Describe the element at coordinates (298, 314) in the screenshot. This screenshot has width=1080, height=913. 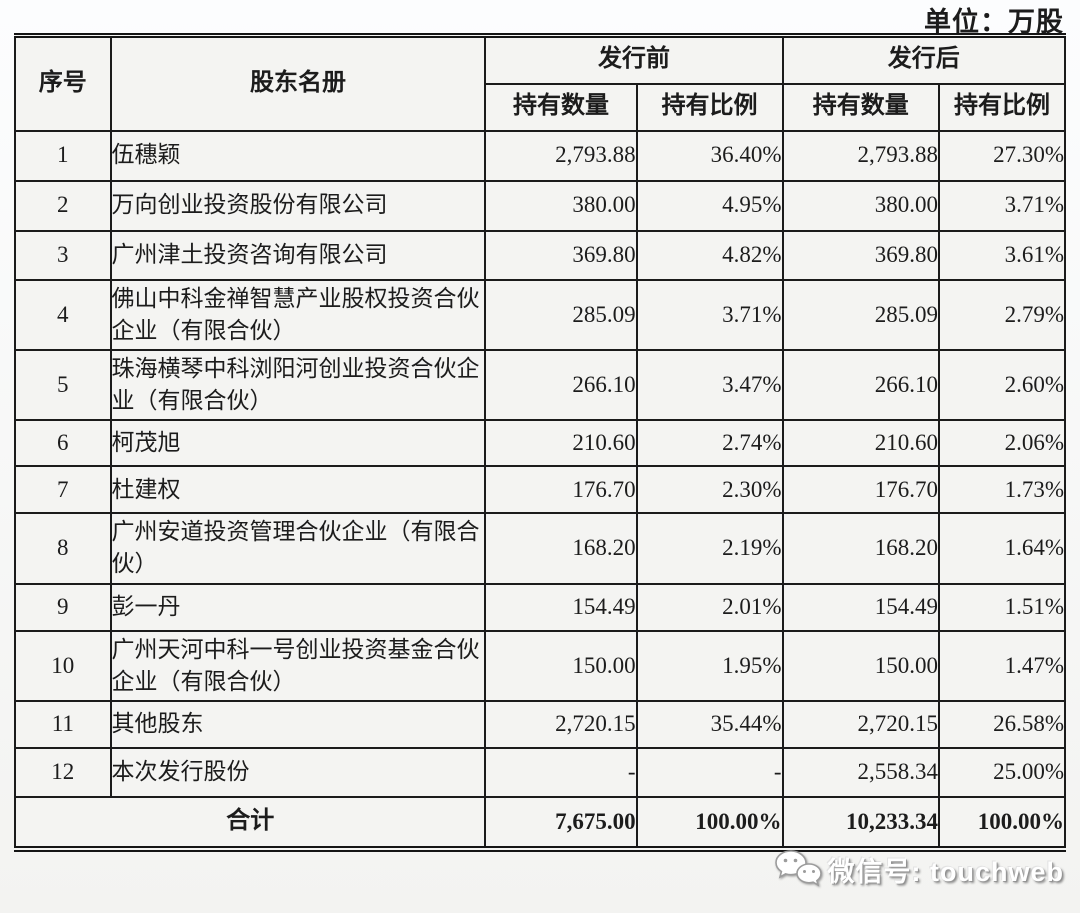
I see `shareholder-name: 佛山中科金禅智慧产业股权投资合伙企业（有限合伙）` at that location.